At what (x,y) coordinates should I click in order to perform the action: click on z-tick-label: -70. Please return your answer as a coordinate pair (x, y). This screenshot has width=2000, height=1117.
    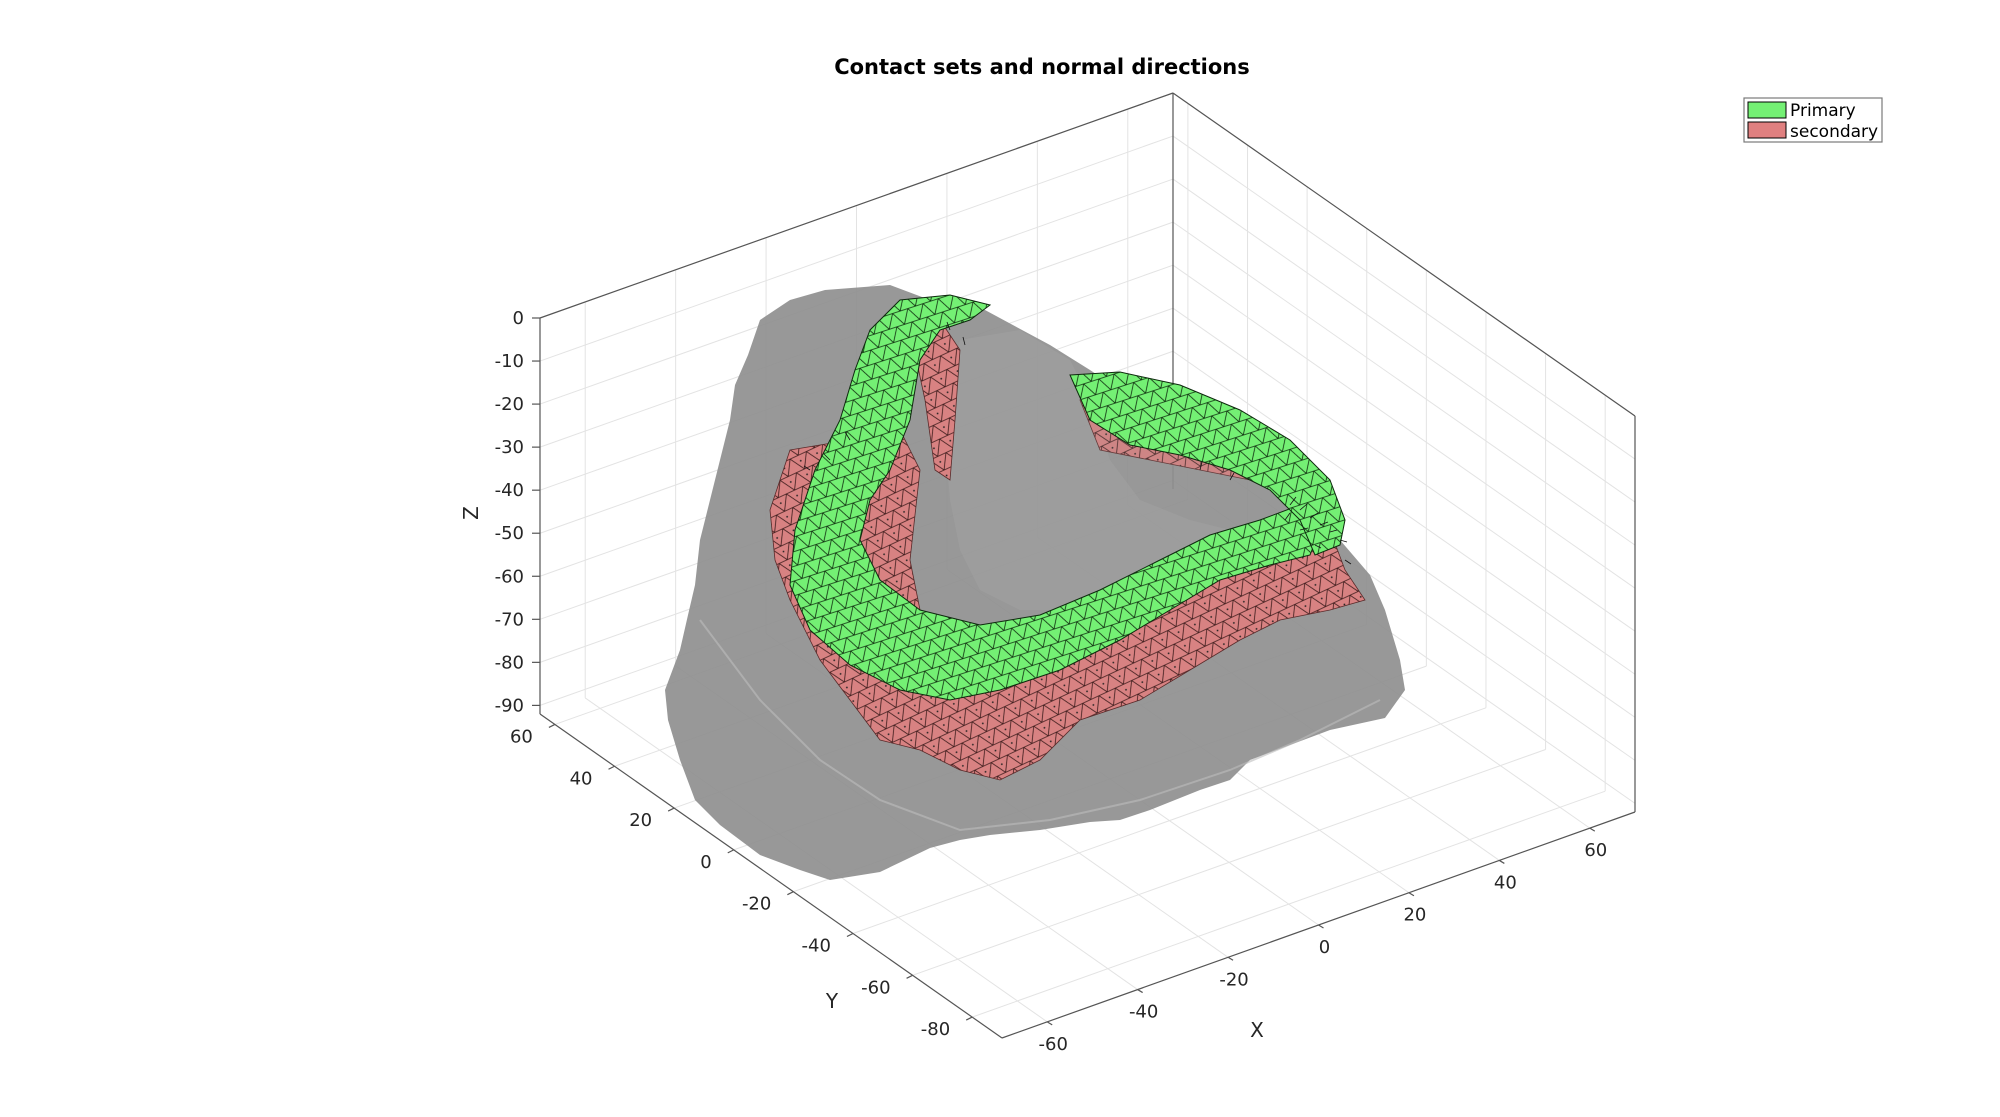
    Looking at the image, I should click on (509, 619).